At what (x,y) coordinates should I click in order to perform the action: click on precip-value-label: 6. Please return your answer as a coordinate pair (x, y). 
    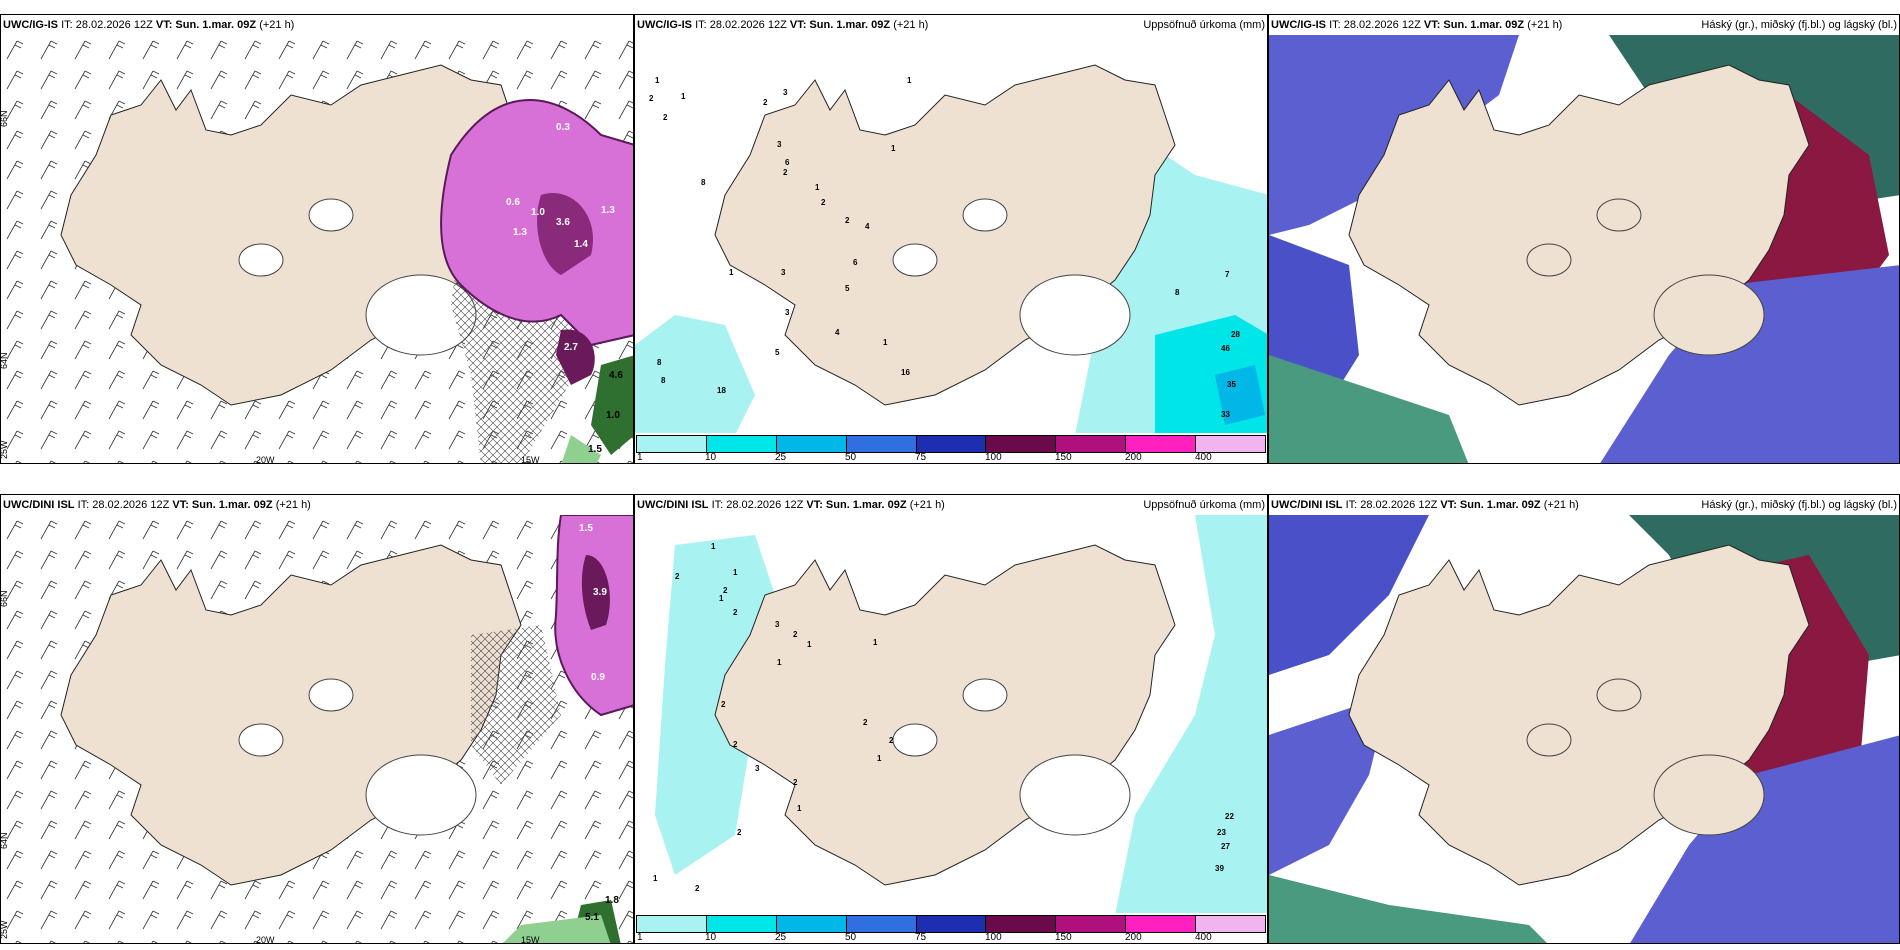
    Looking at the image, I should click on (855, 262).